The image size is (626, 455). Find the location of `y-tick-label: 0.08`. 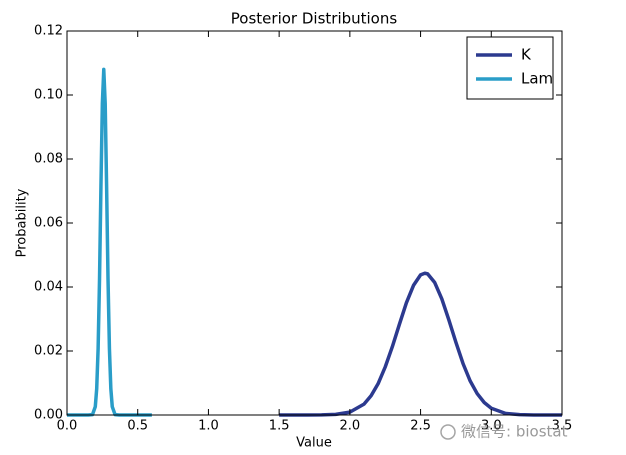

y-tick-label: 0.08 is located at coordinates (48, 159).